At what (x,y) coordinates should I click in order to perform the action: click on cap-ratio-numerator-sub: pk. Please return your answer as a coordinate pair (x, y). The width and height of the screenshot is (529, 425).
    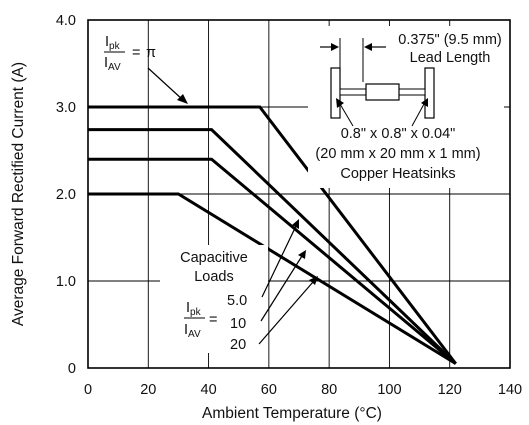
    Looking at the image, I should click on (196, 312).